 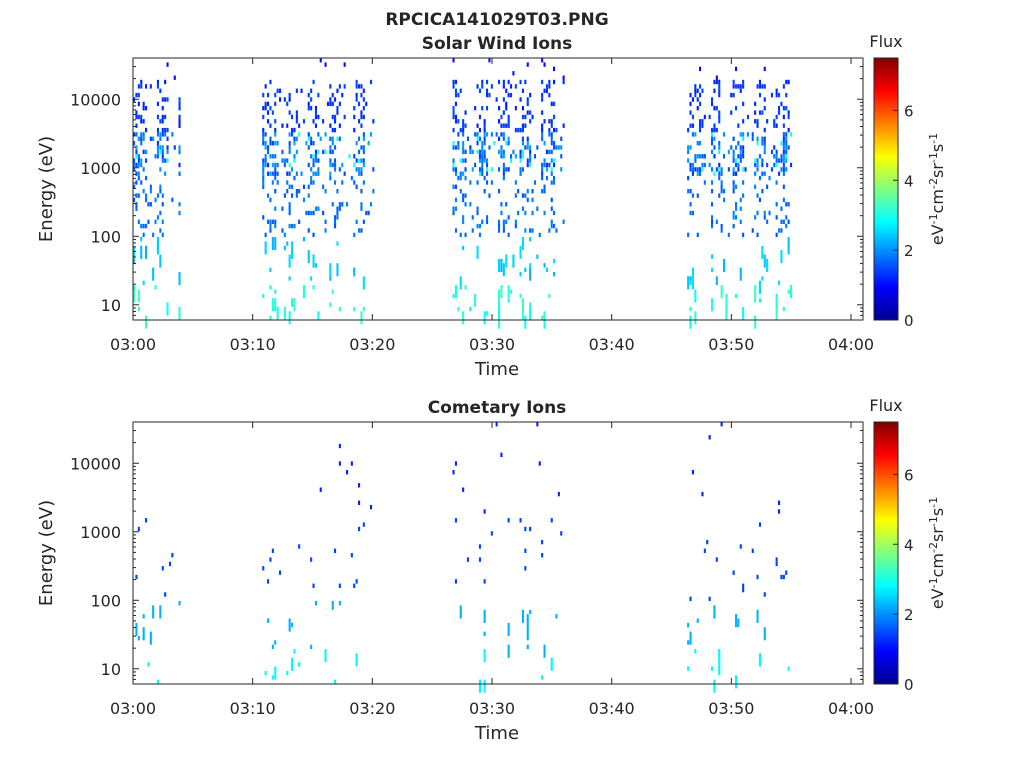 What do you see at coordinates (100, 168) in the screenshot?
I see `y-tick-label: 1000` at bounding box center [100, 168].